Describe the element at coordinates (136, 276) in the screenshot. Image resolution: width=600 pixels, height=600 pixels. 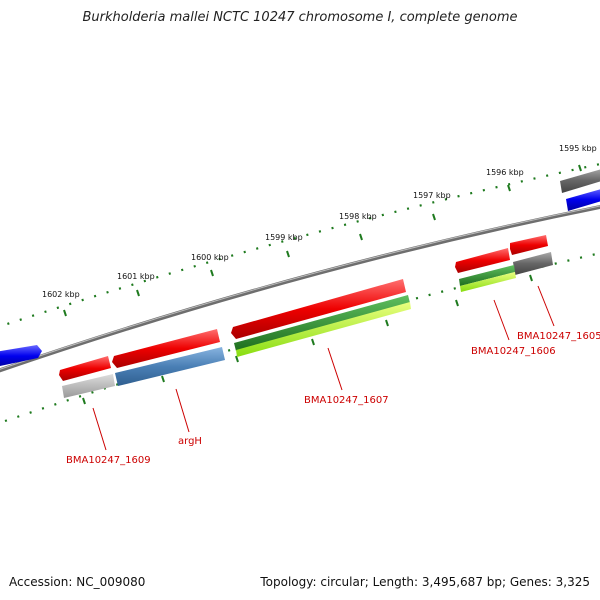
I see `tick-label-1601: 1601 kbp` at that location.